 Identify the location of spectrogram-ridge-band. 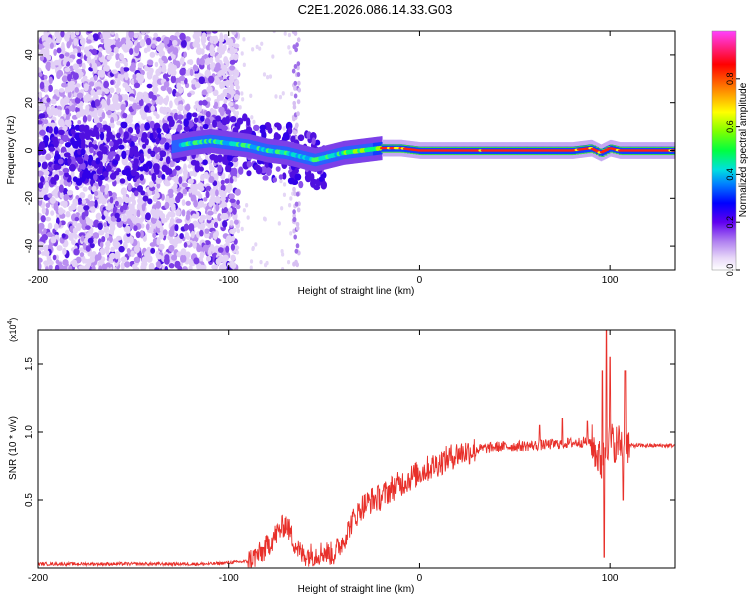
(177, 146).